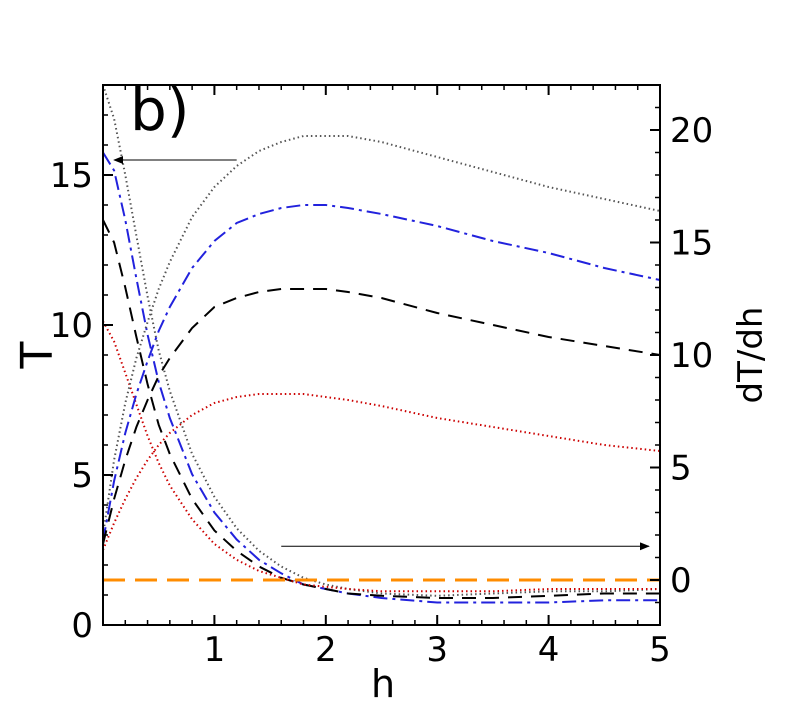  What do you see at coordinates (71, 326) in the screenshot?
I see `y-left-tick-label: 10` at bounding box center [71, 326].